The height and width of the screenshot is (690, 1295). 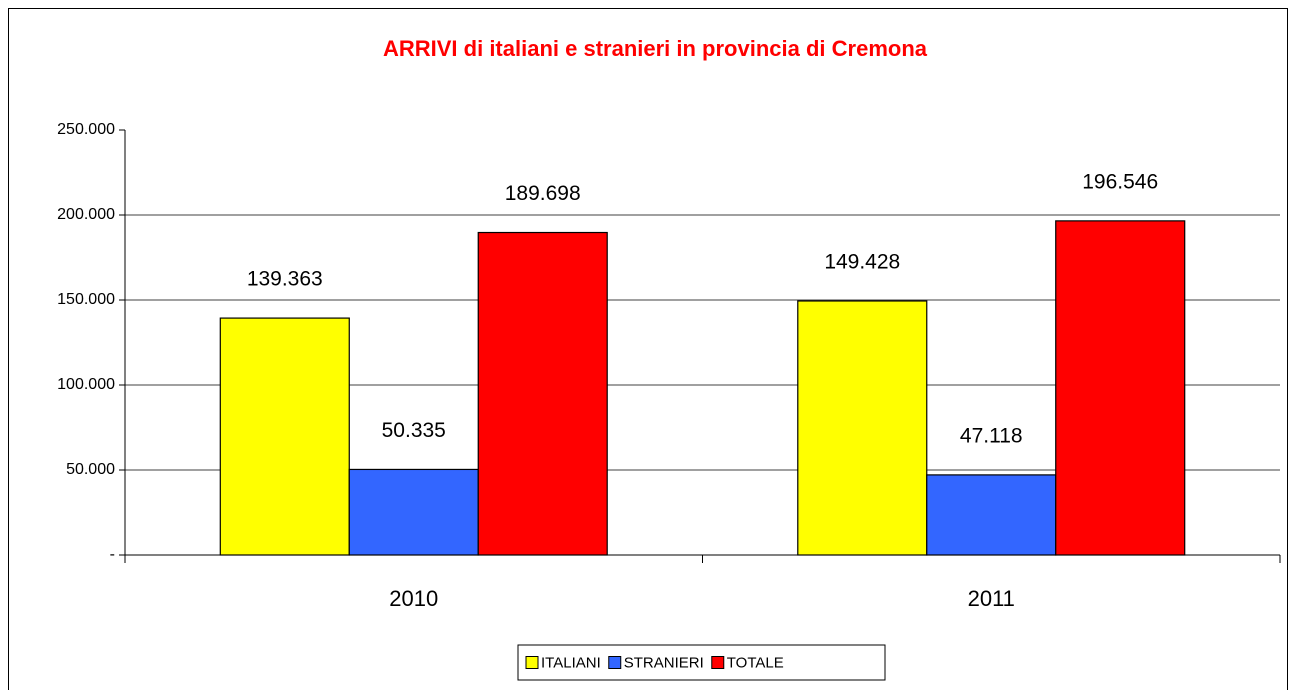 I want to click on value-label: 50.335, so click(x=414, y=430).